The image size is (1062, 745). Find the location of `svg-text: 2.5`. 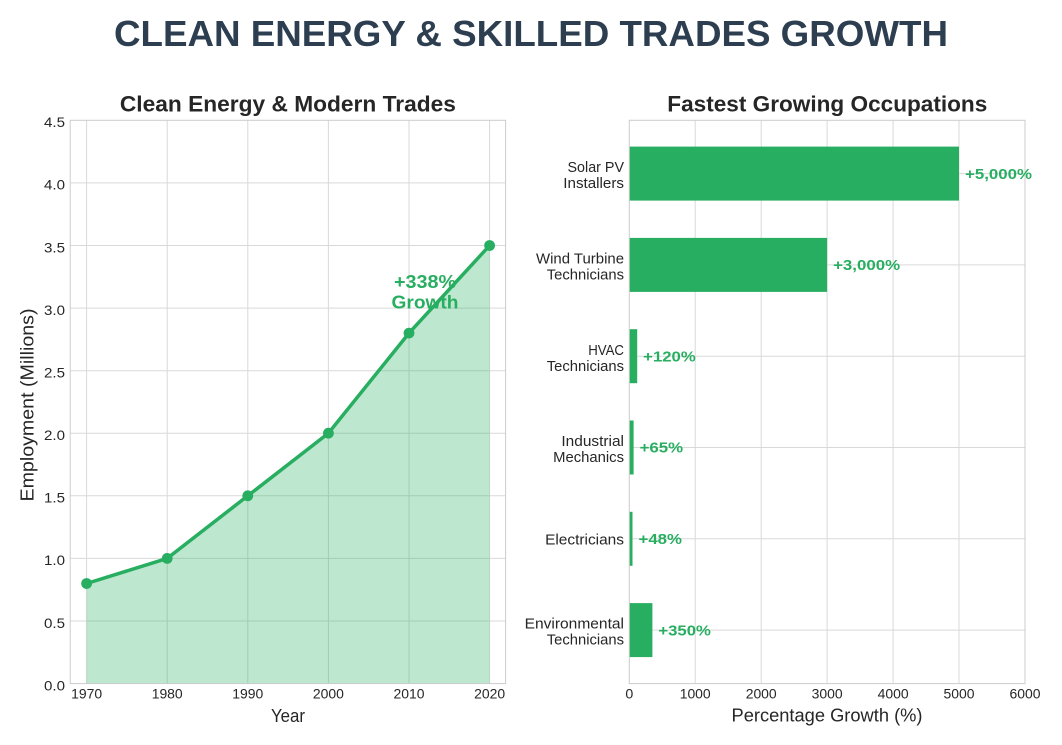

svg-text: 2.5 is located at coordinates (54, 374).